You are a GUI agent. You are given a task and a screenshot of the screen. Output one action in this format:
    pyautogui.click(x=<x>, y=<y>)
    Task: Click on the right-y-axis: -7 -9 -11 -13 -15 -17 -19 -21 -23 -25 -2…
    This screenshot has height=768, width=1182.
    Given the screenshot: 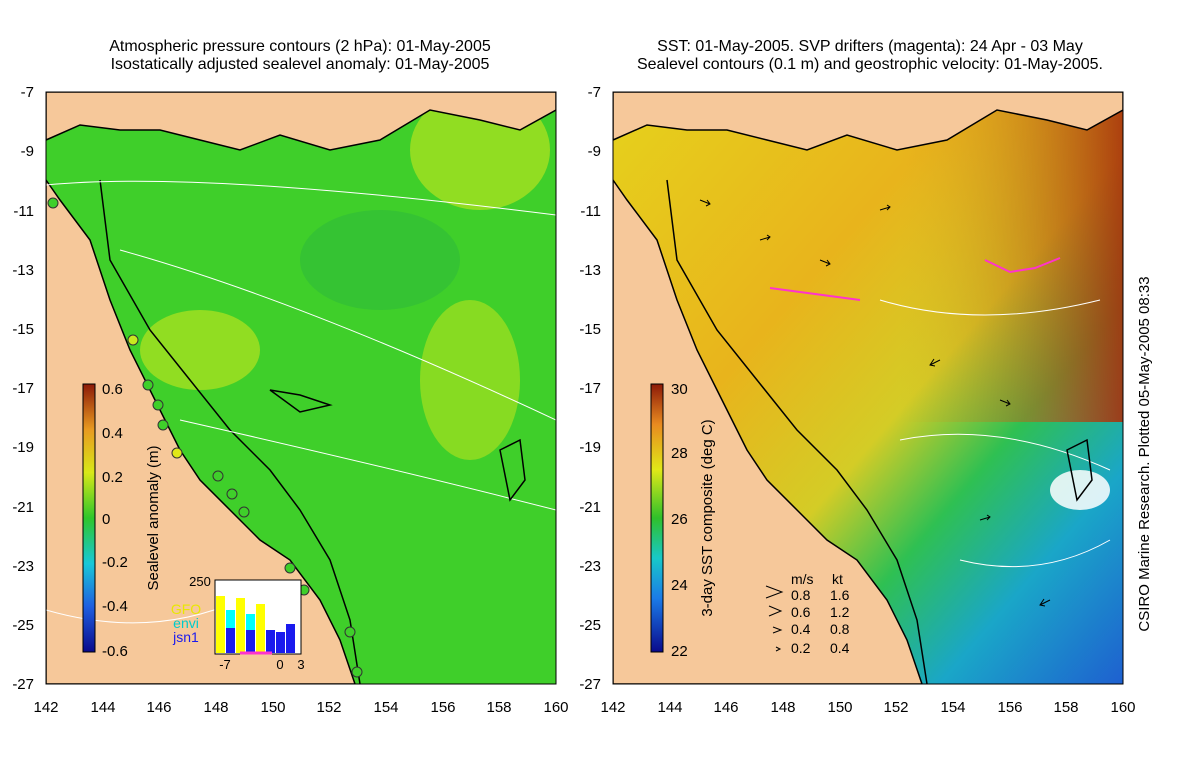 What is the action you would take?
    pyautogui.click(x=590, y=388)
    